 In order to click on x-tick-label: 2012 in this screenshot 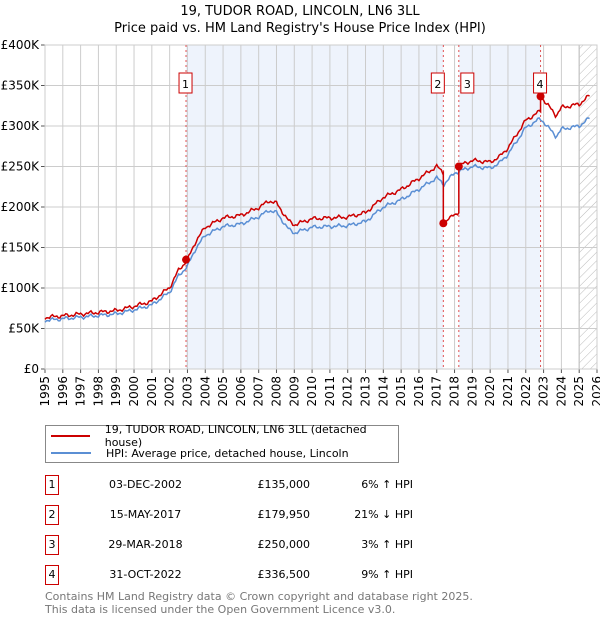, I will do `click(348, 391)`.